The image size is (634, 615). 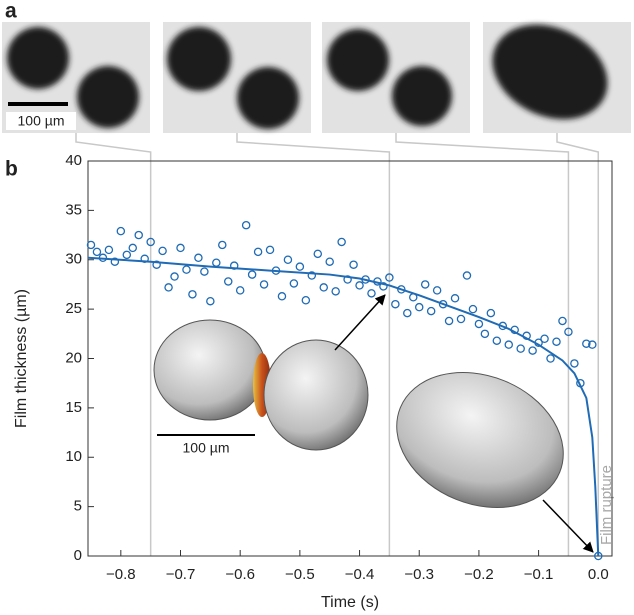 I want to click on y-axis-label: Film thickness (µm), so click(x=21, y=358).